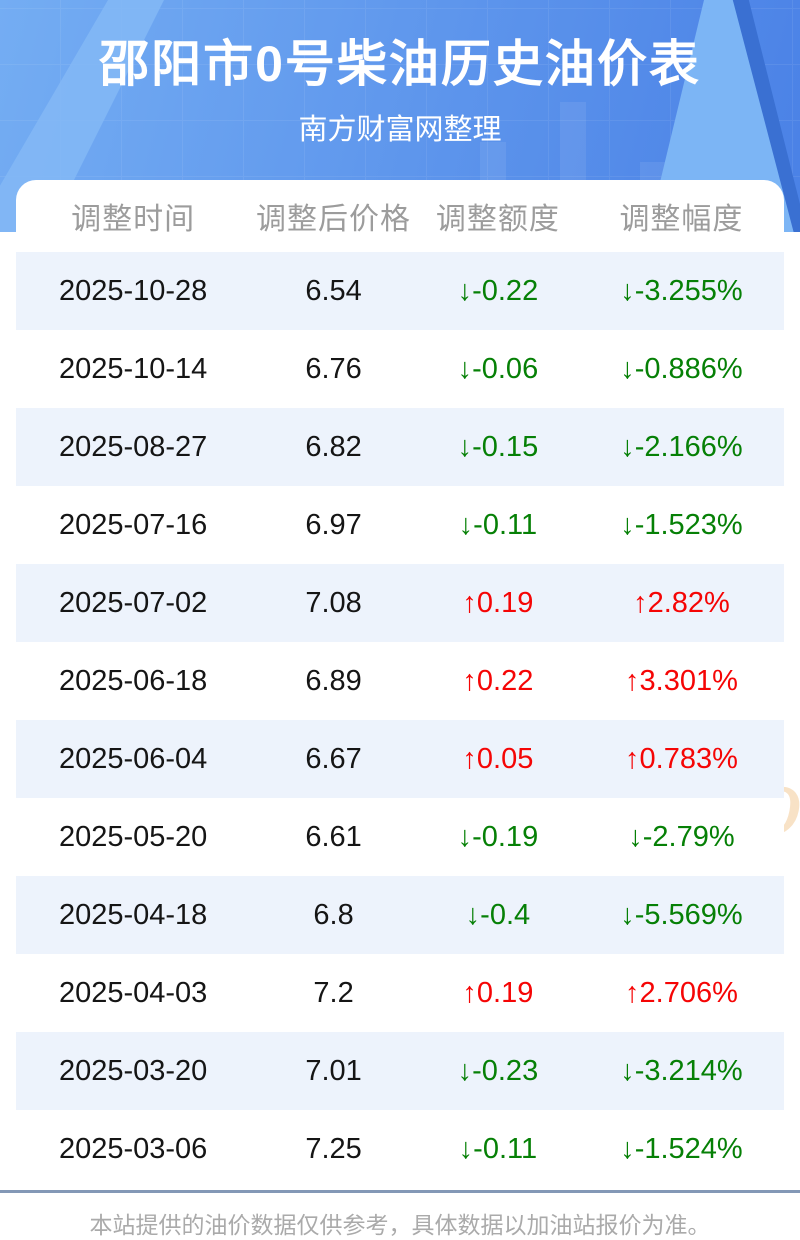 The height and width of the screenshot is (1240, 800). What do you see at coordinates (333, 524) in the screenshot?
I see `row-price: 6.97` at bounding box center [333, 524].